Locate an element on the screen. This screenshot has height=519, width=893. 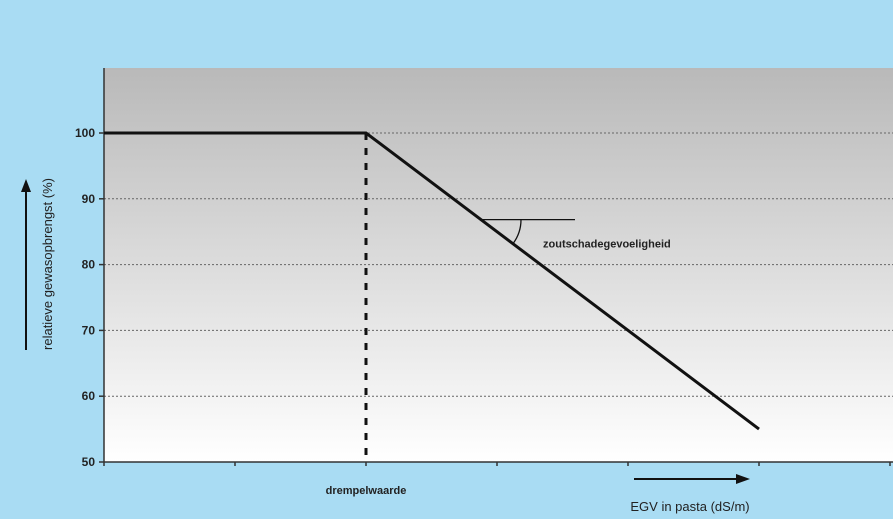
y-tick-label-80: 80 is located at coordinates (89, 265).